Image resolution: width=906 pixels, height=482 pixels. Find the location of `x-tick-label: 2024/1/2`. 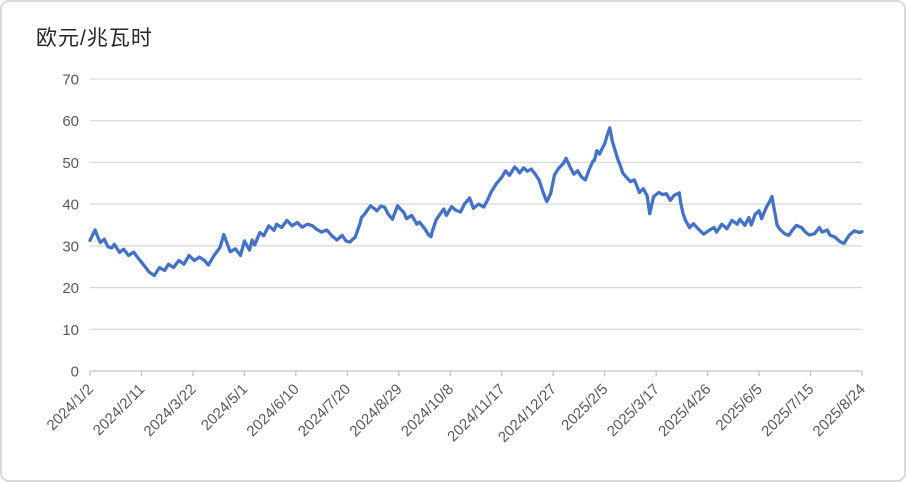

x-tick-label: 2024/1/2 is located at coordinates (70, 407).